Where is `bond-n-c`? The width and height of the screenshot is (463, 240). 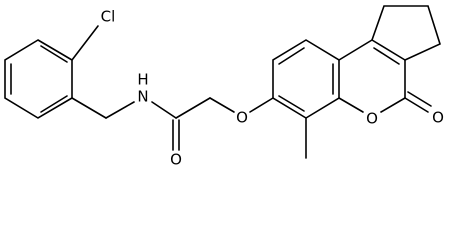
bond-n-c is located at coordinates (164, 110).